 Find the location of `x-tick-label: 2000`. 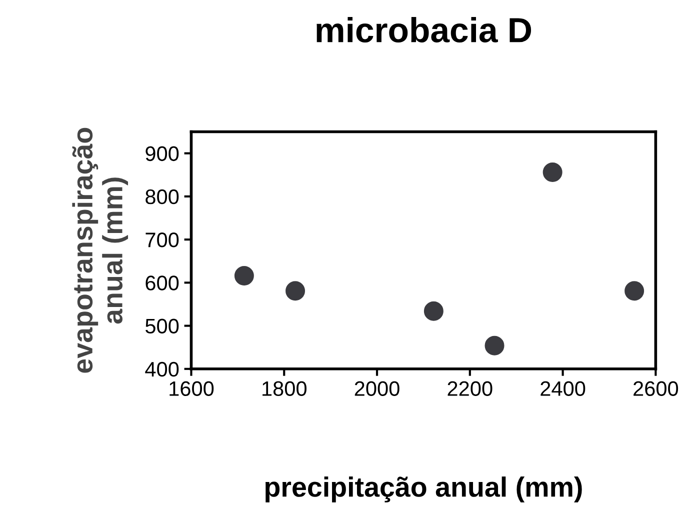

x-tick-label: 2000 is located at coordinates (377, 388).